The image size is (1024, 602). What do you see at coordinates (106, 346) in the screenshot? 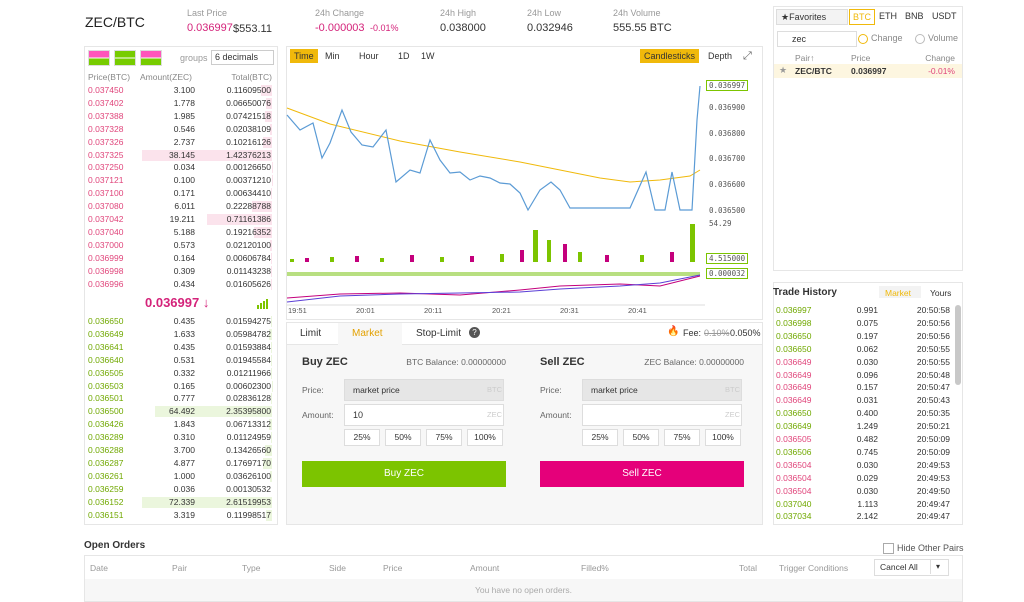
I see `orderbook-price: 0.036641` at bounding box center [106, 346].